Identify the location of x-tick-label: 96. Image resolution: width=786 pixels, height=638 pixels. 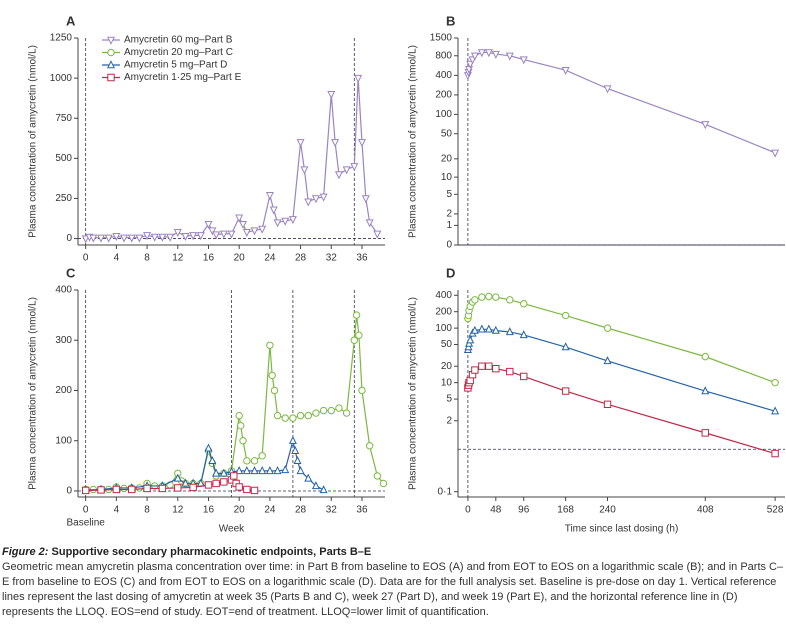
(524, 510).